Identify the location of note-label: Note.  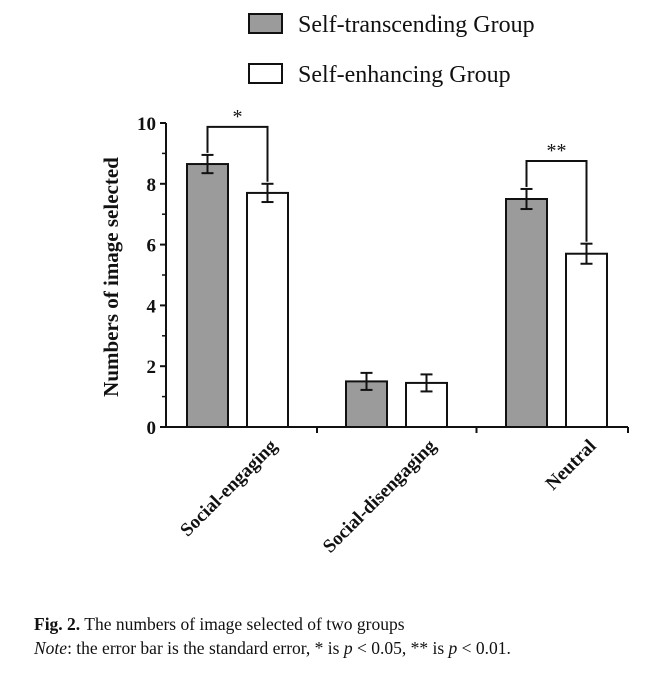
(51, 648).